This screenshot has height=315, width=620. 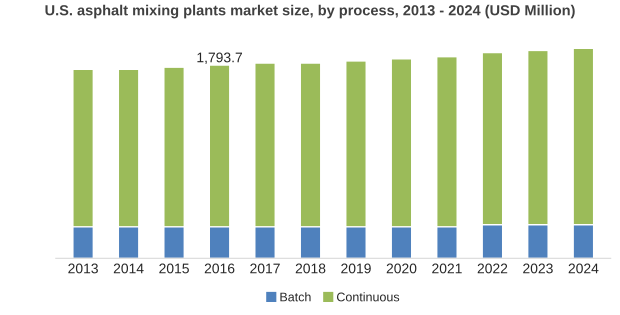 I want to click on x-tick-label: 2018, so click(x=311, y=269).